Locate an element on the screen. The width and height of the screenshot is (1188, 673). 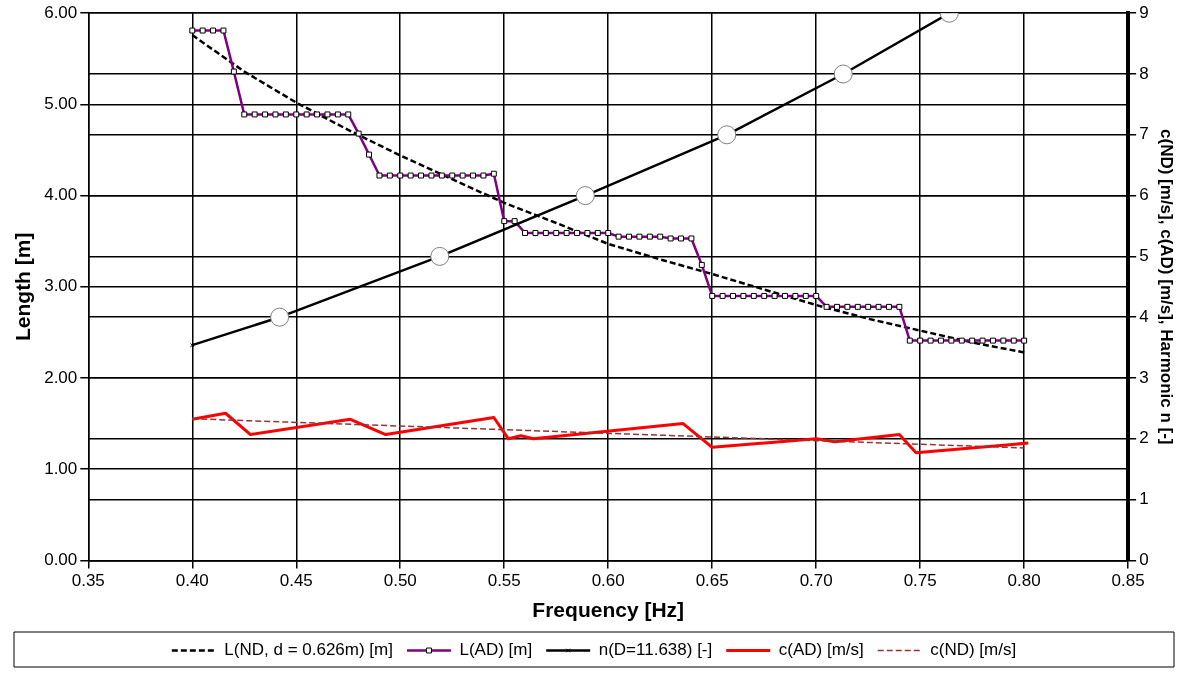
y2-tick-label: 6 is located at coordinates (1144, 195).